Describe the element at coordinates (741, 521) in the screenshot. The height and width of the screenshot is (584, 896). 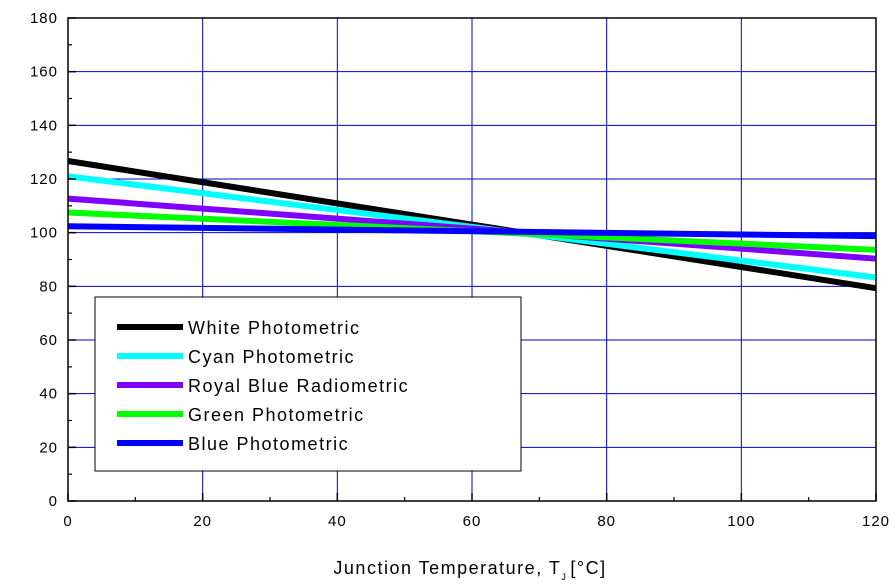
I see `x-tick-label: 100` at that location.